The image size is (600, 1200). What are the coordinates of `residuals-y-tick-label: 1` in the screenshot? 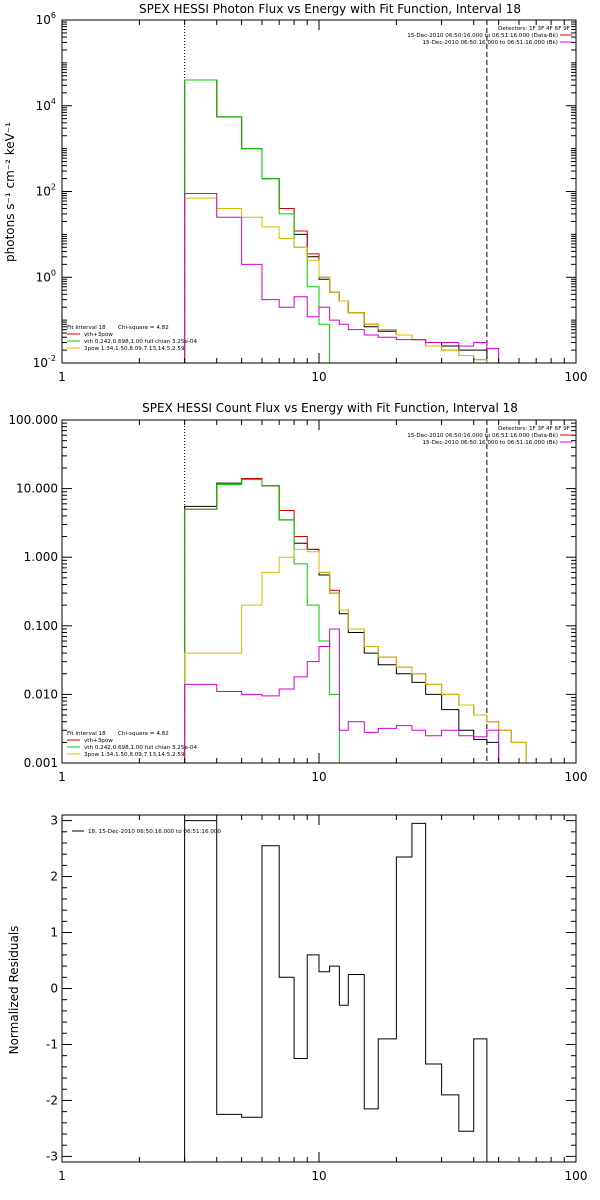 It's located at (54, 933).